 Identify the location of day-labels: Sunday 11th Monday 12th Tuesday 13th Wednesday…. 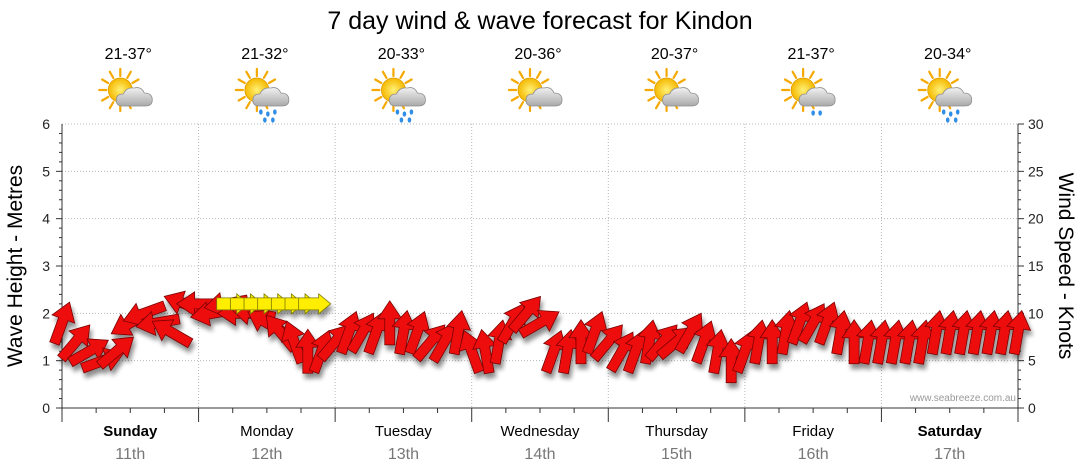
(542, 443).